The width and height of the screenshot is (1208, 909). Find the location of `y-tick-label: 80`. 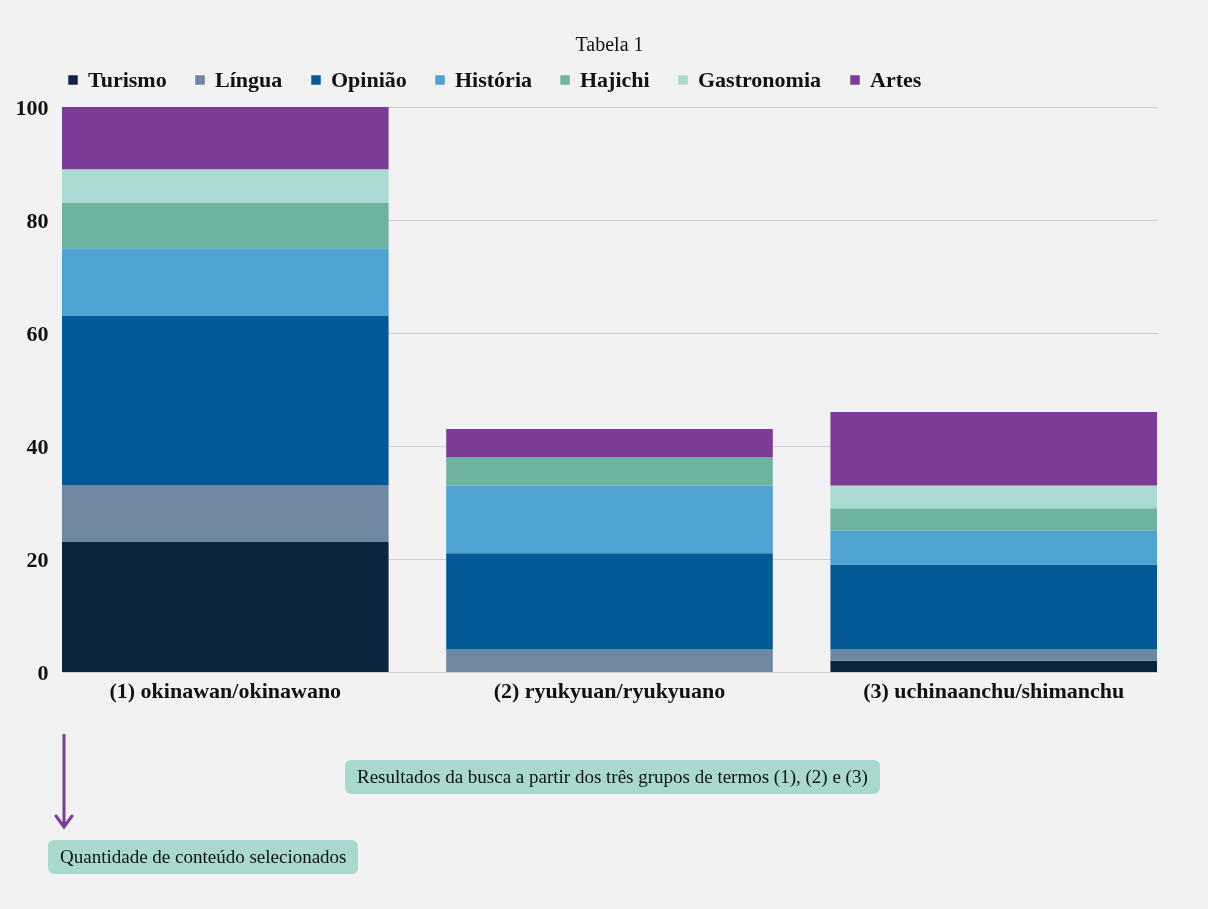

y-tick-label: 80 is located at coordinates (37, 220).